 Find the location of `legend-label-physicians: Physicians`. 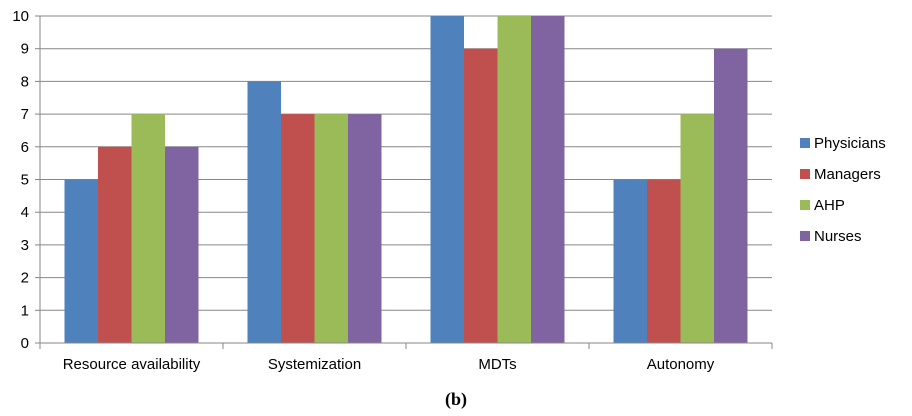

legend-label-physicians: Physicians is located at coordinates (850, 143).